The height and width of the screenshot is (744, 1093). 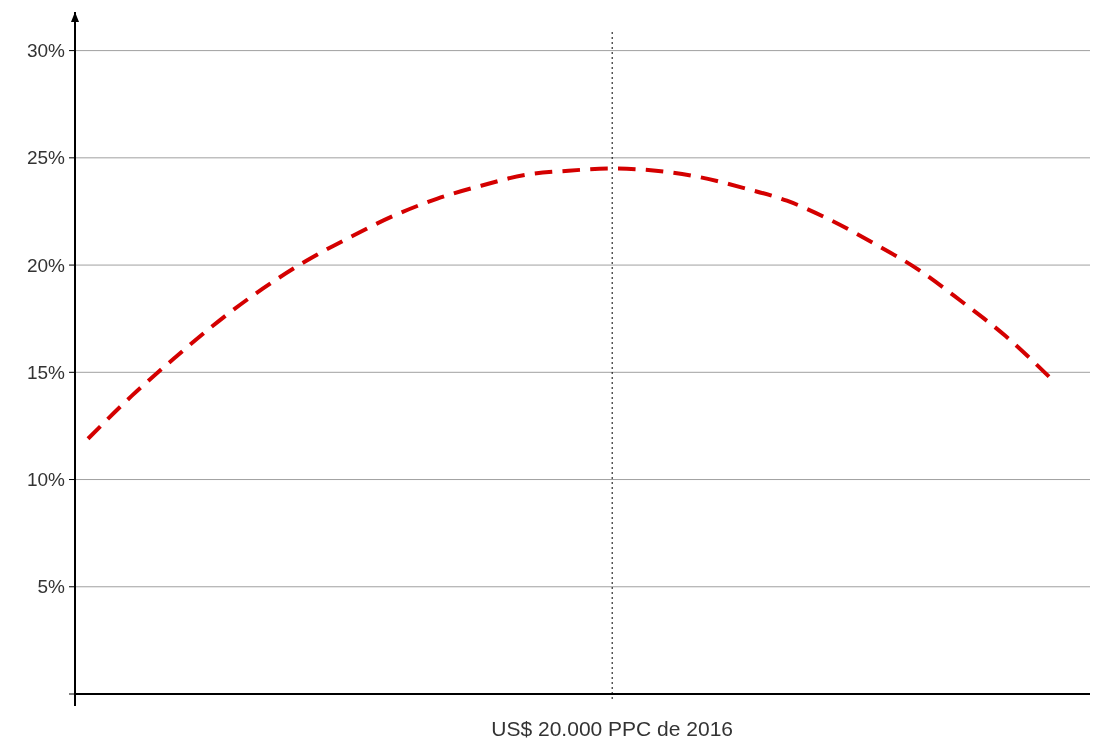 What do you see at coordinates (46, 51) in the screenshot?
I see `y-tick-label: 30%` at bounding box center [46, 51].